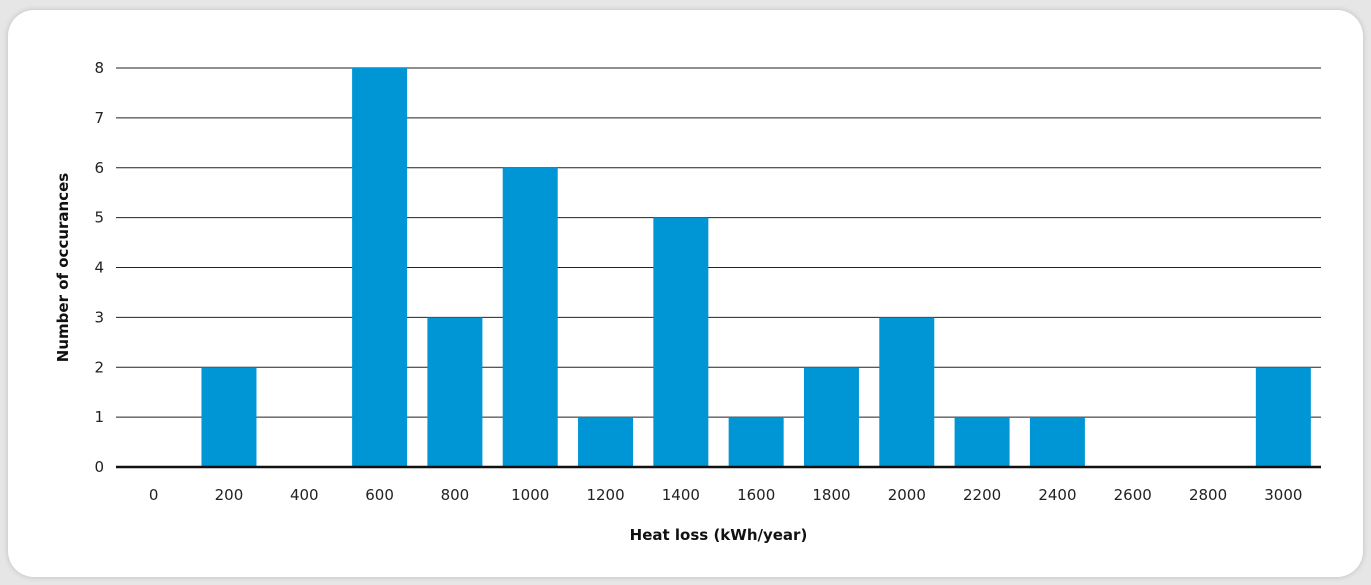 The width and height of the screenshot is (1371, 585). Describe the element at coordinates (907, 495) in the screenshot. I see `x-tick-label: 2000` at that location.